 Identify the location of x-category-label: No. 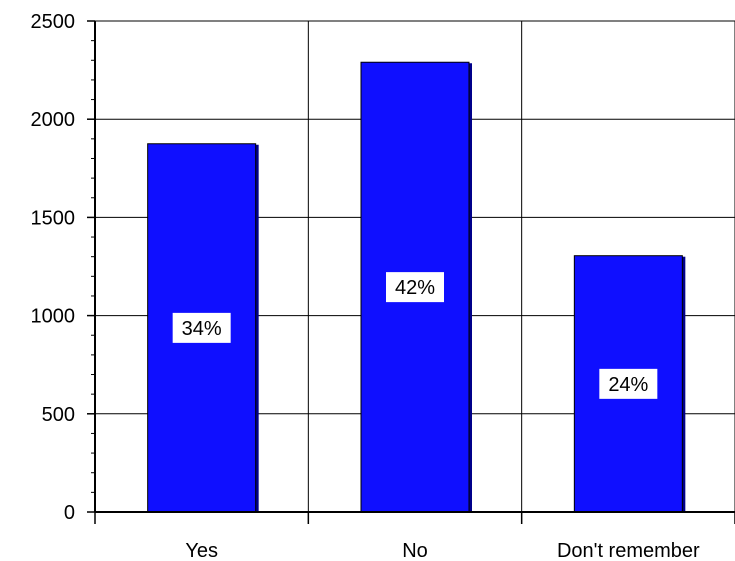
(415, 550).